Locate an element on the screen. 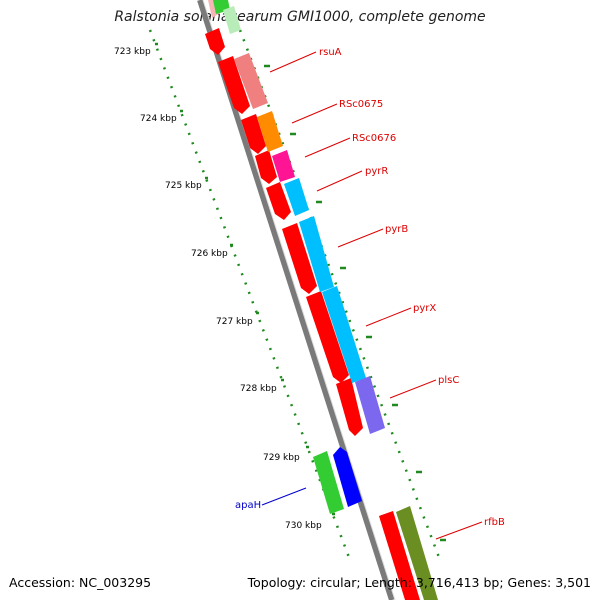 This screenshot has height=600, width=600. gene-block-plsC is located at coordinates (370, 405).